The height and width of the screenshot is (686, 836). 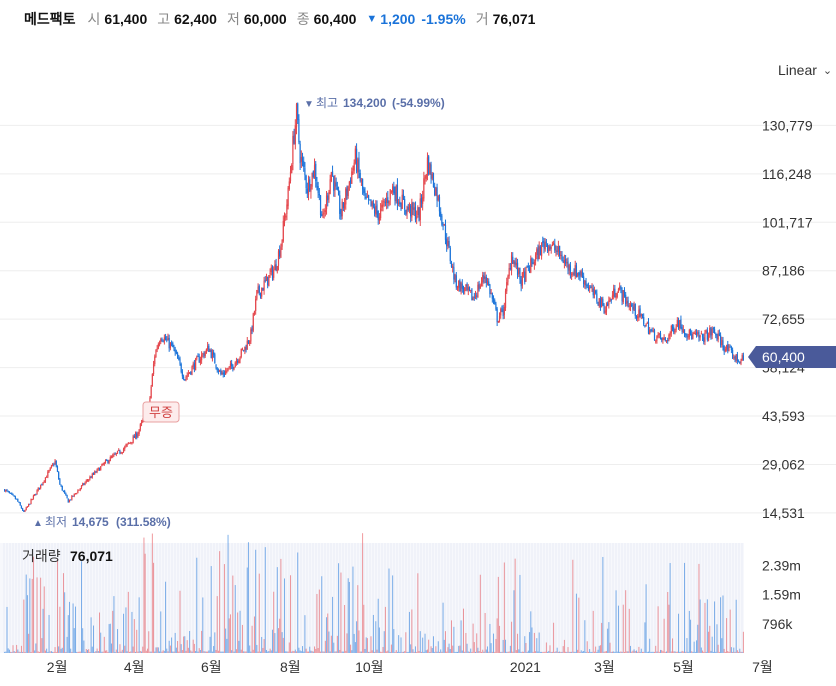 What do you see at coordinates (805, 70) in the screenshot?
I see `scale-selector: Linear ⌄` at bounding box center [805, 70].